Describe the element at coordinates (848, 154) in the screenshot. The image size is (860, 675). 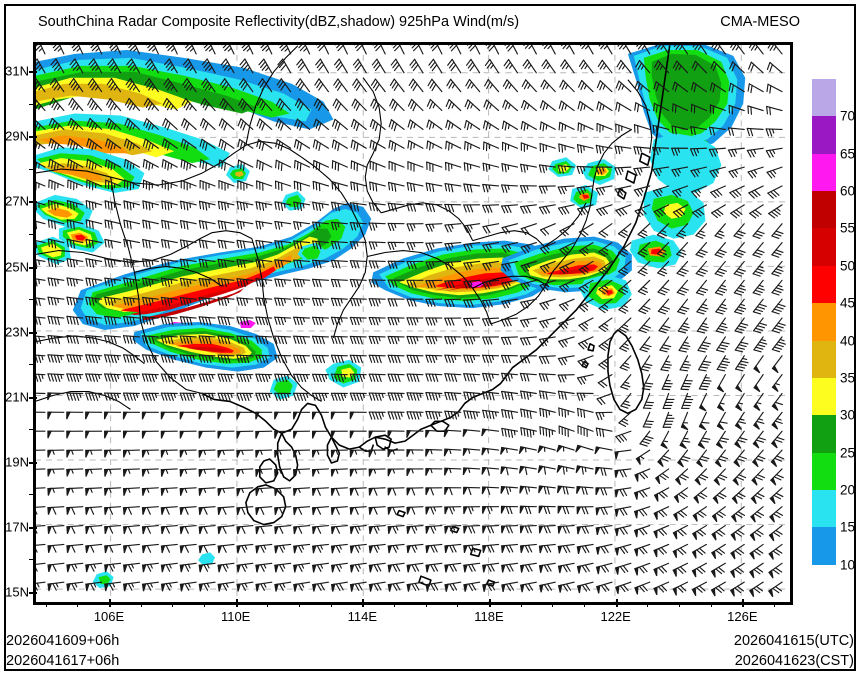
I see `colorbar-tick-label: 65` at that location.